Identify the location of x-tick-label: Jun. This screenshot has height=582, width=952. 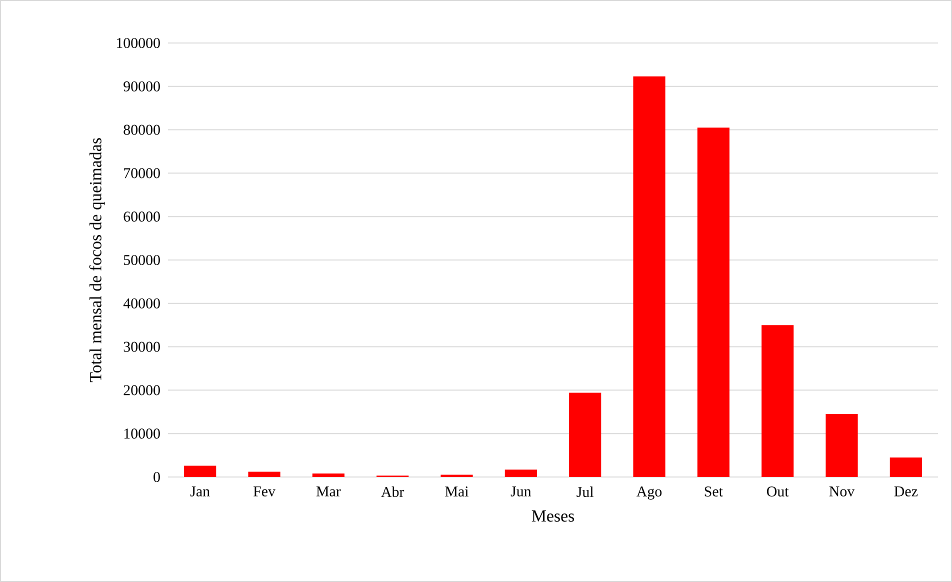
(521, 491).